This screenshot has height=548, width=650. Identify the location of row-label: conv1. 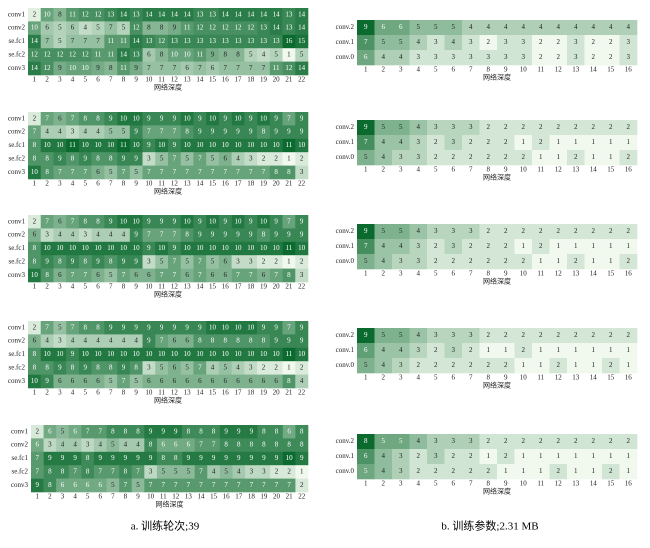
(17, 14).